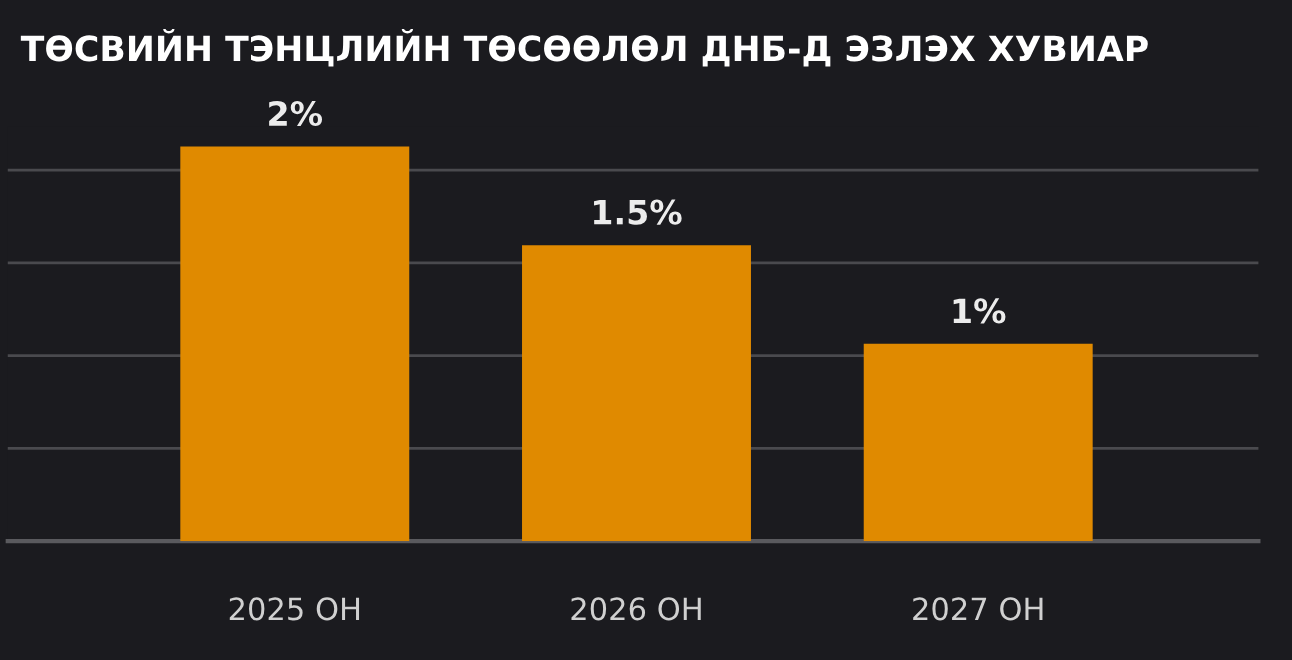  I want to click on x-tick-label: 2025 ОН, so click(294, 609).